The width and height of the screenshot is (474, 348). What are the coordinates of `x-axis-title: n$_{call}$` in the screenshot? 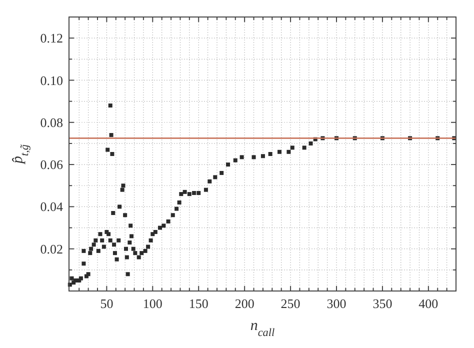 It's located at (262, 328).